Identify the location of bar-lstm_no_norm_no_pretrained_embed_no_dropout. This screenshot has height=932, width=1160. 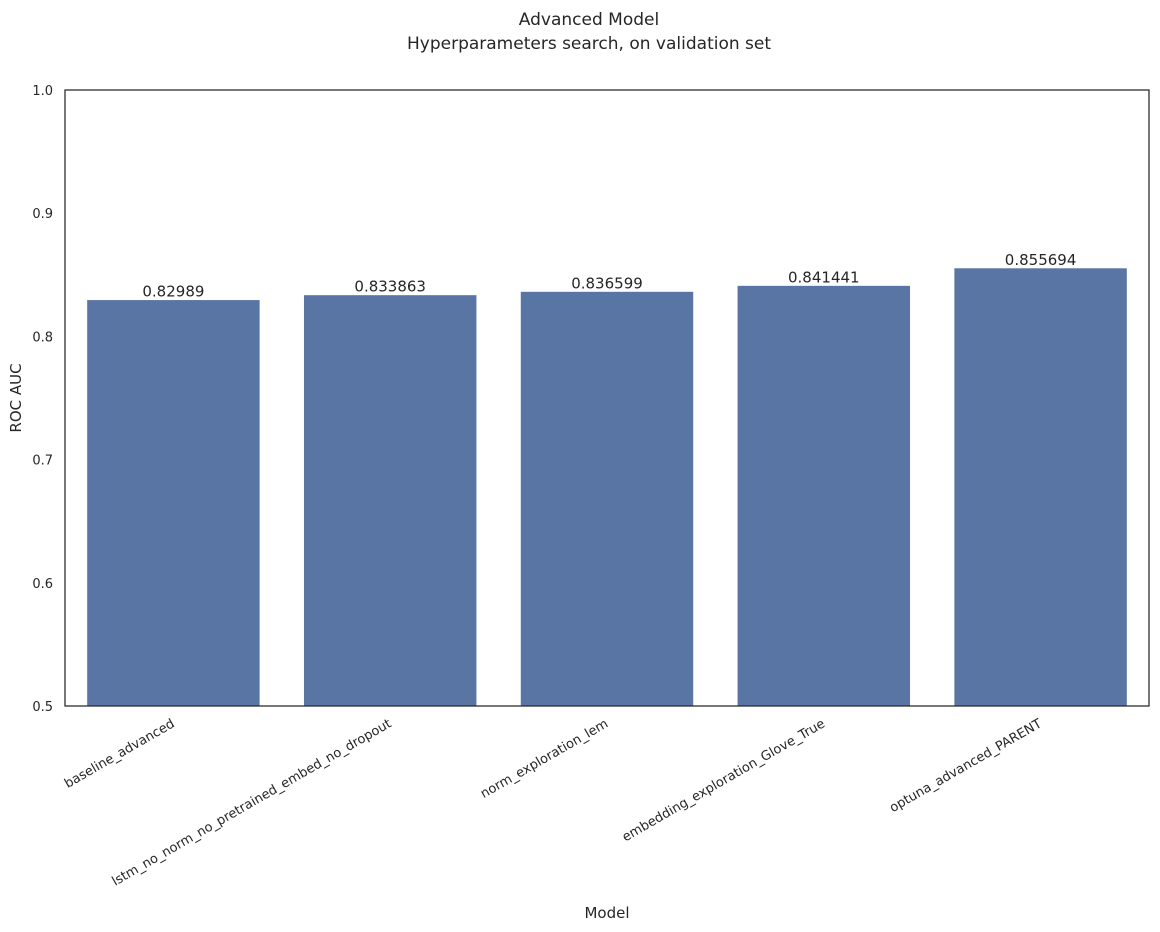
(390, 500).